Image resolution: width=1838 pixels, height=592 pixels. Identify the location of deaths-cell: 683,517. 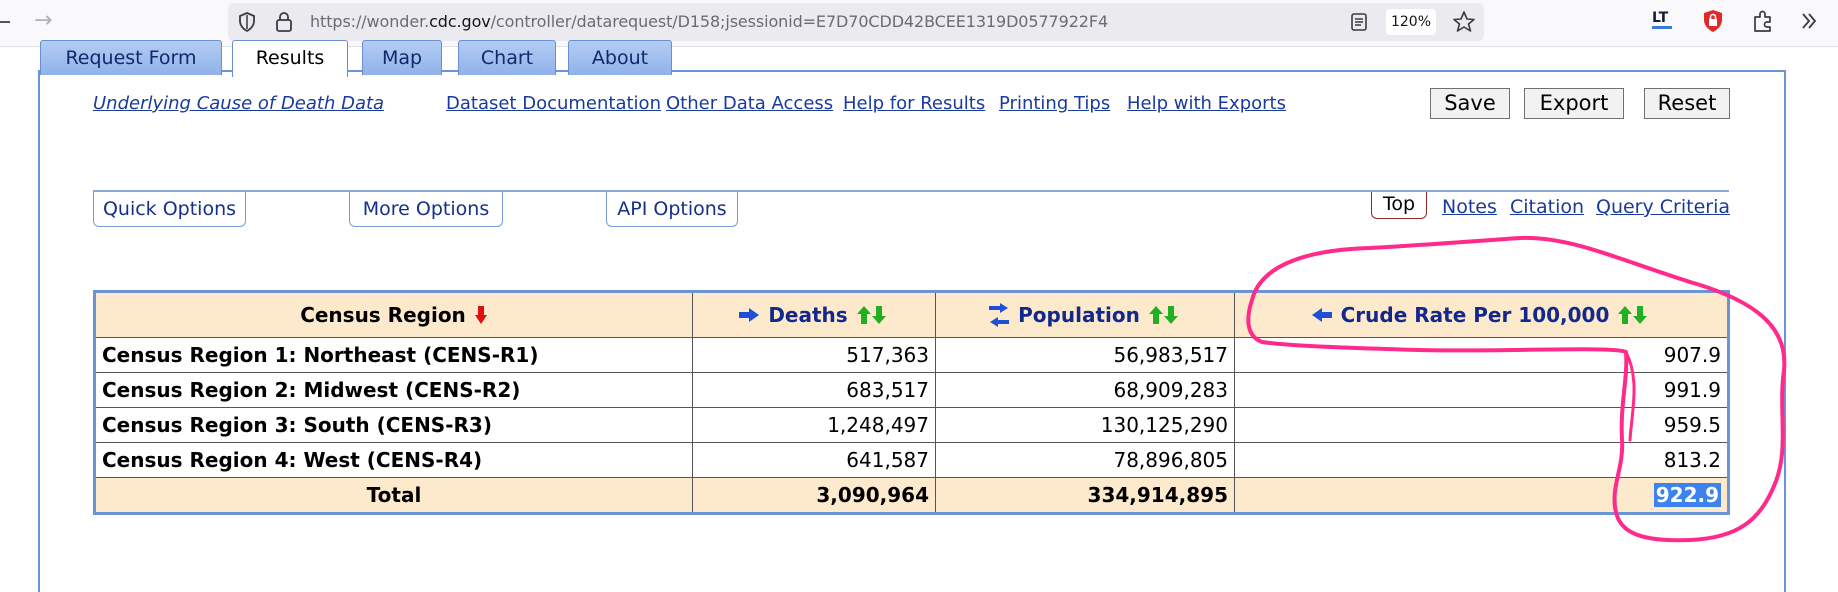
(814, 390).